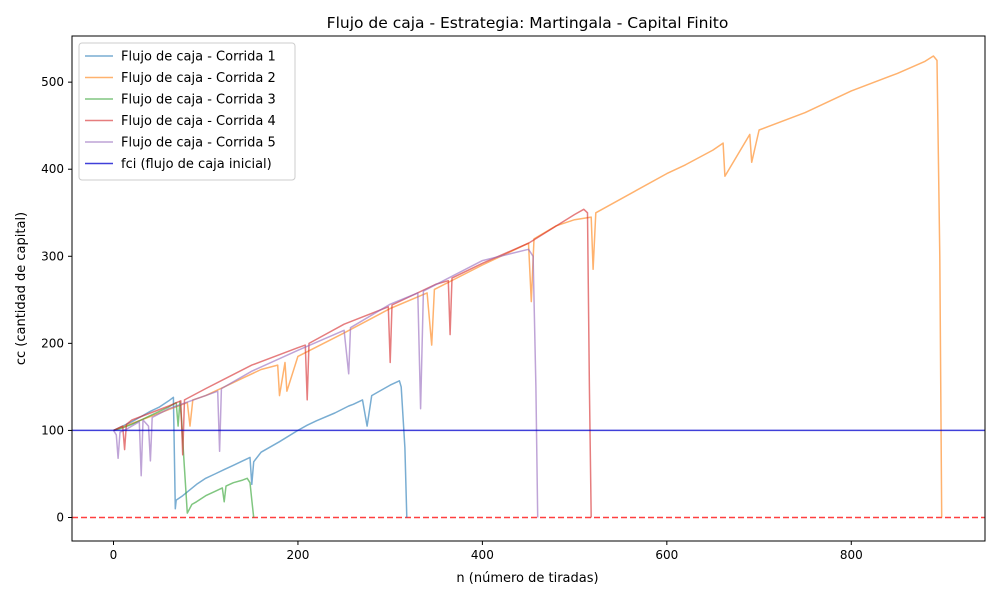 This screenshot has height=600, width=1000. Describe the element at coordinates (198, 57) in the screenshot. I see `legend-label-1: Flujo de caja - Corrida 1` at that location.